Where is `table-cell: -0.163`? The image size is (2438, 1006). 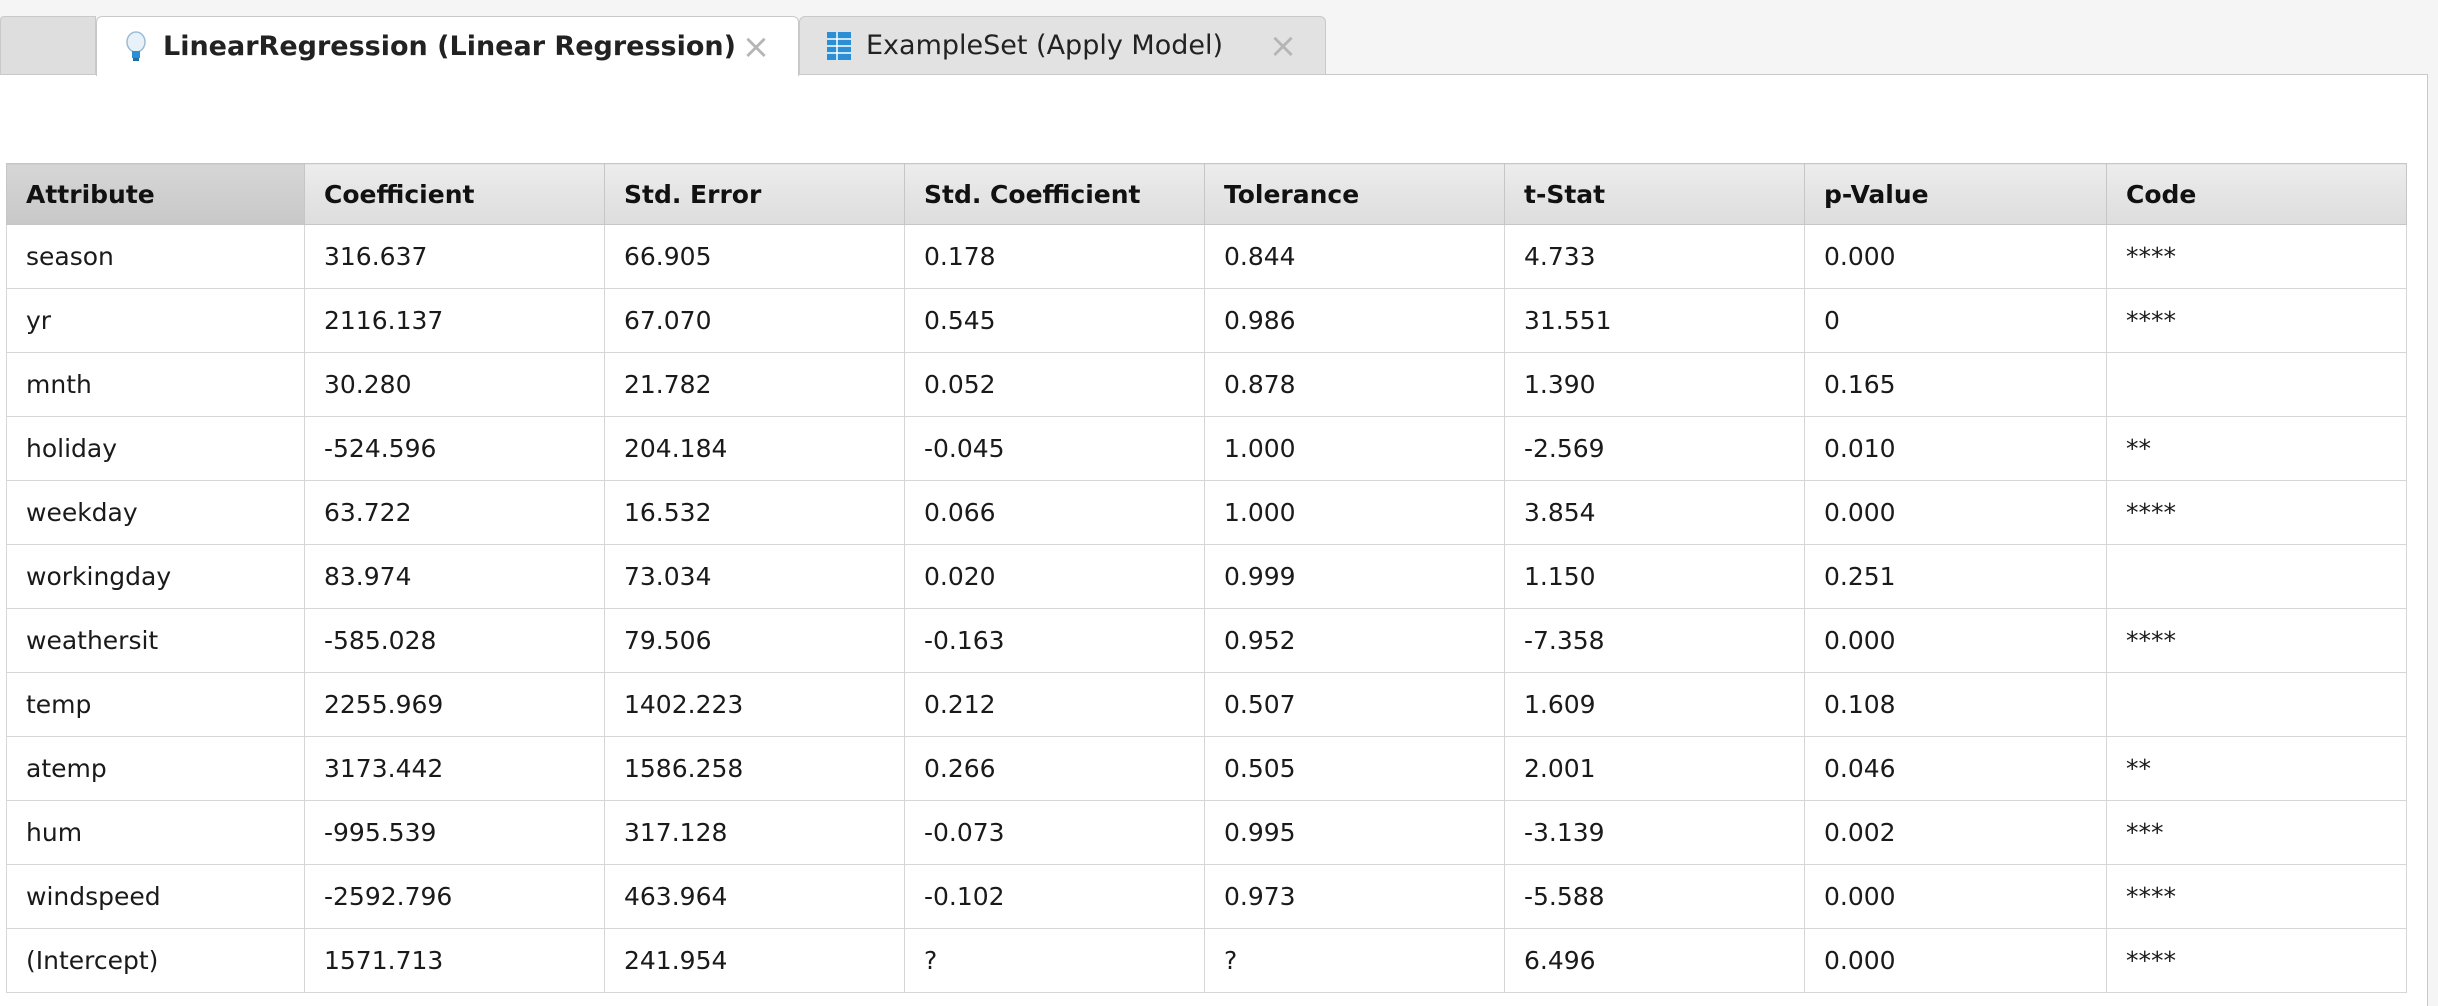 table-cell: -0.163 is located at coordinates (1054, 640).